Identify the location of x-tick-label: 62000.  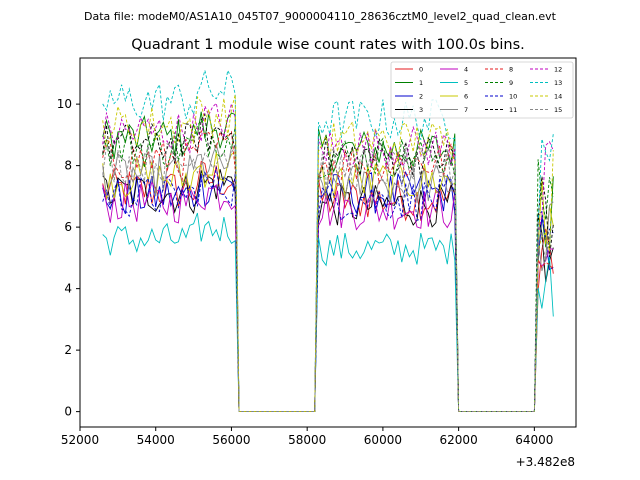
(459, 440).